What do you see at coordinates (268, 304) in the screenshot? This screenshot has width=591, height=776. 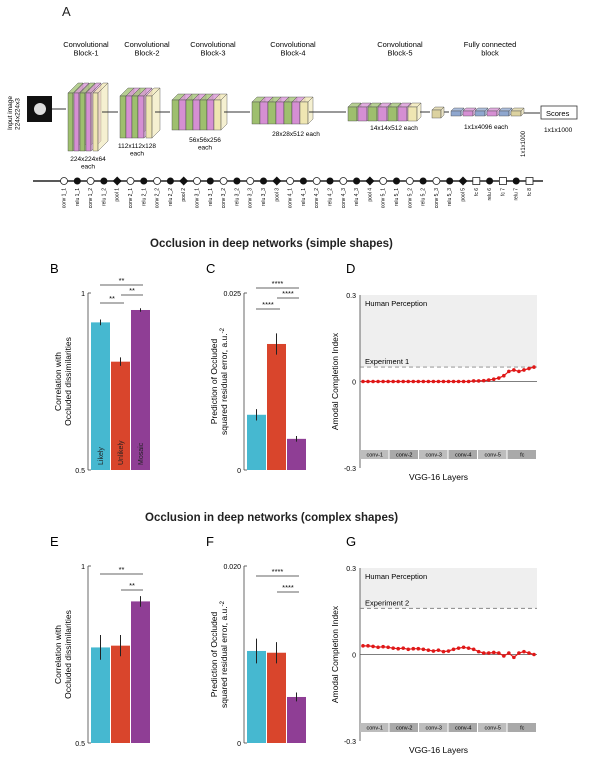 I see `sig-c-1-text: ****` at bounding box center [268, 304].